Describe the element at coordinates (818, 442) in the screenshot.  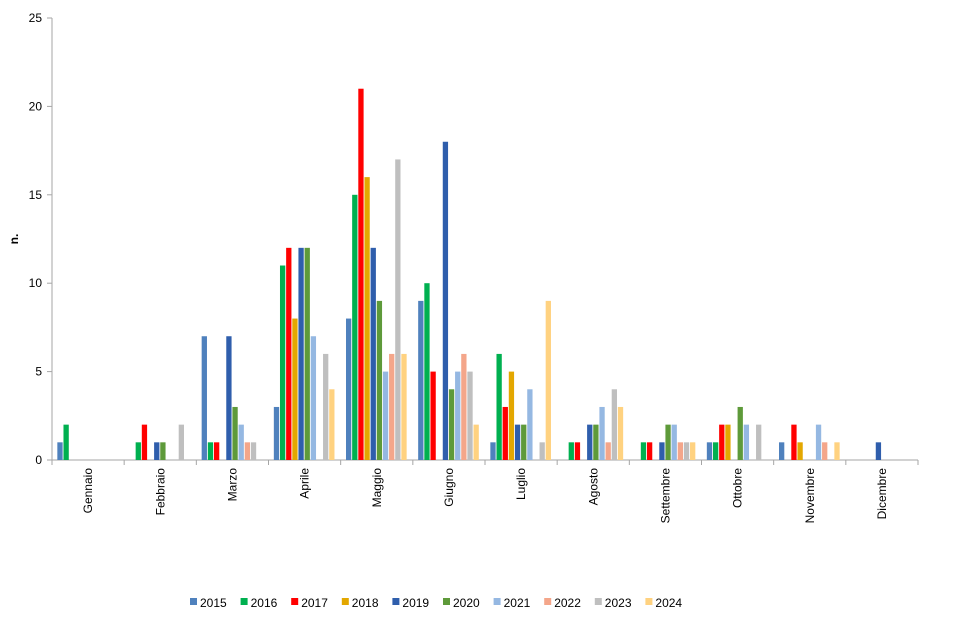
I see `bar-2021-novembre` at that location.